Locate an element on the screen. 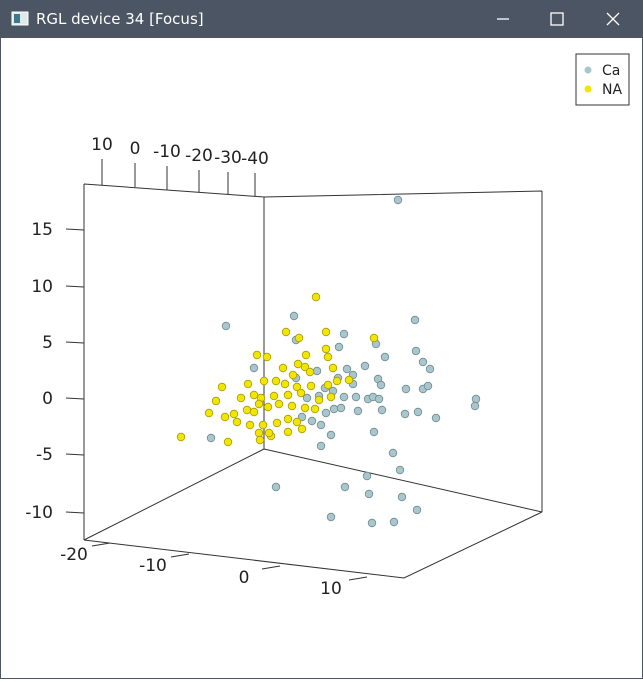 Image resolution: width=643 pixels, height=682 pixels. legend-swatch is located at coordinates (588, 89).